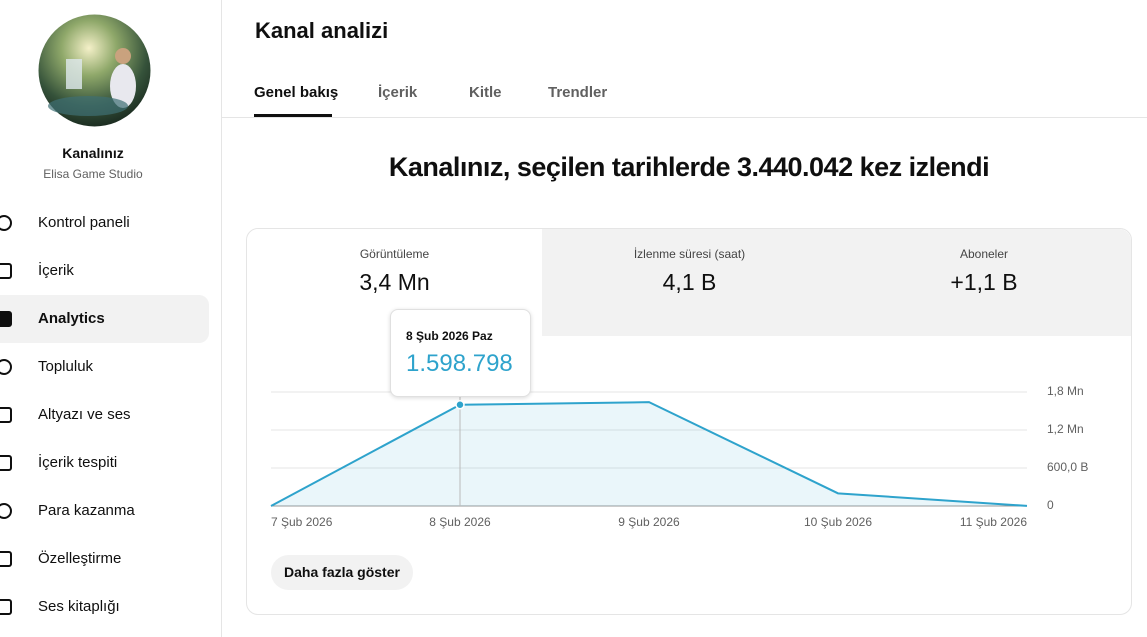 The height and width of the screenshot is (637, 1147). I want to click on y-tick-label: 600,0 B, so click(1067, 467).